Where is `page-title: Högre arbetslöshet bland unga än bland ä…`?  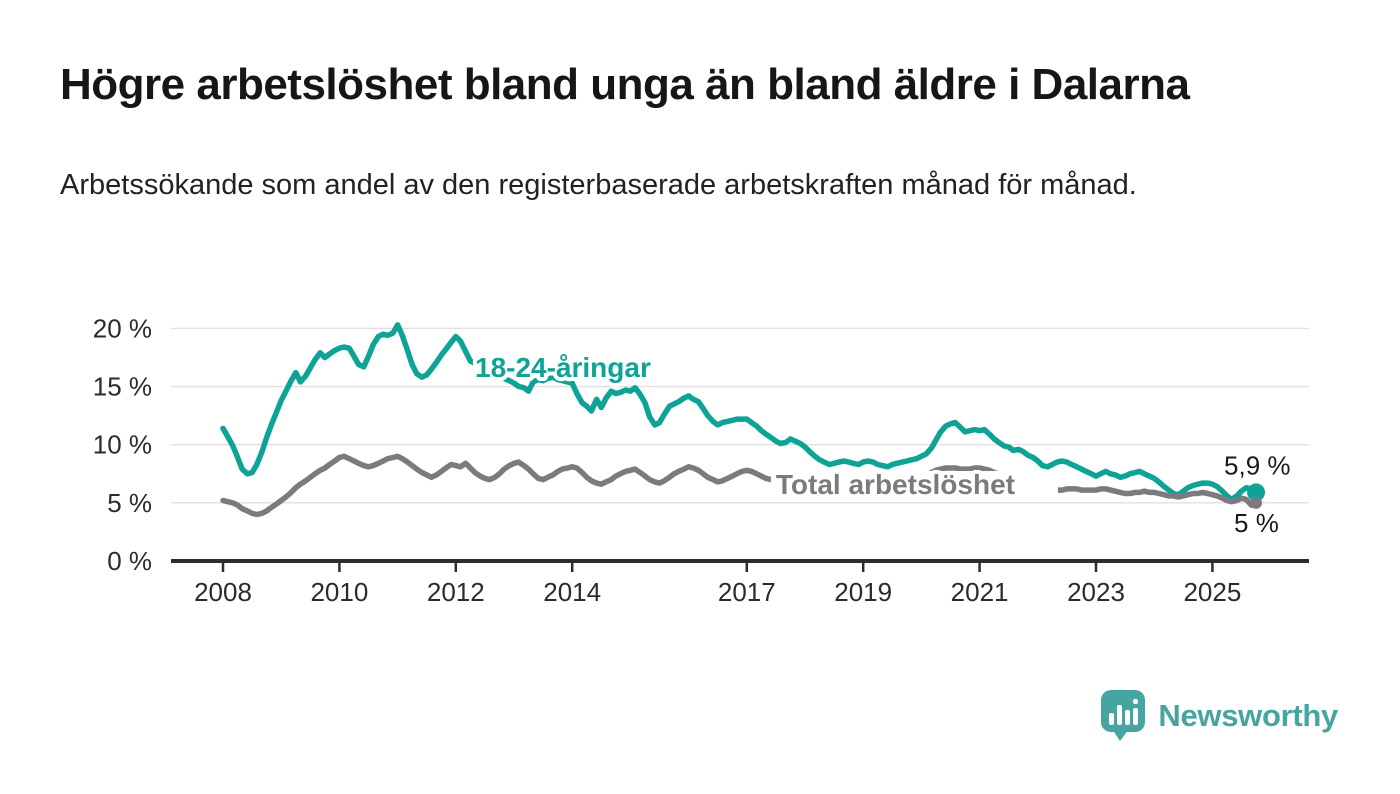
page-title: Högre arbetslöshet bland unga än bland ä… is located at coordinates (625, 84).